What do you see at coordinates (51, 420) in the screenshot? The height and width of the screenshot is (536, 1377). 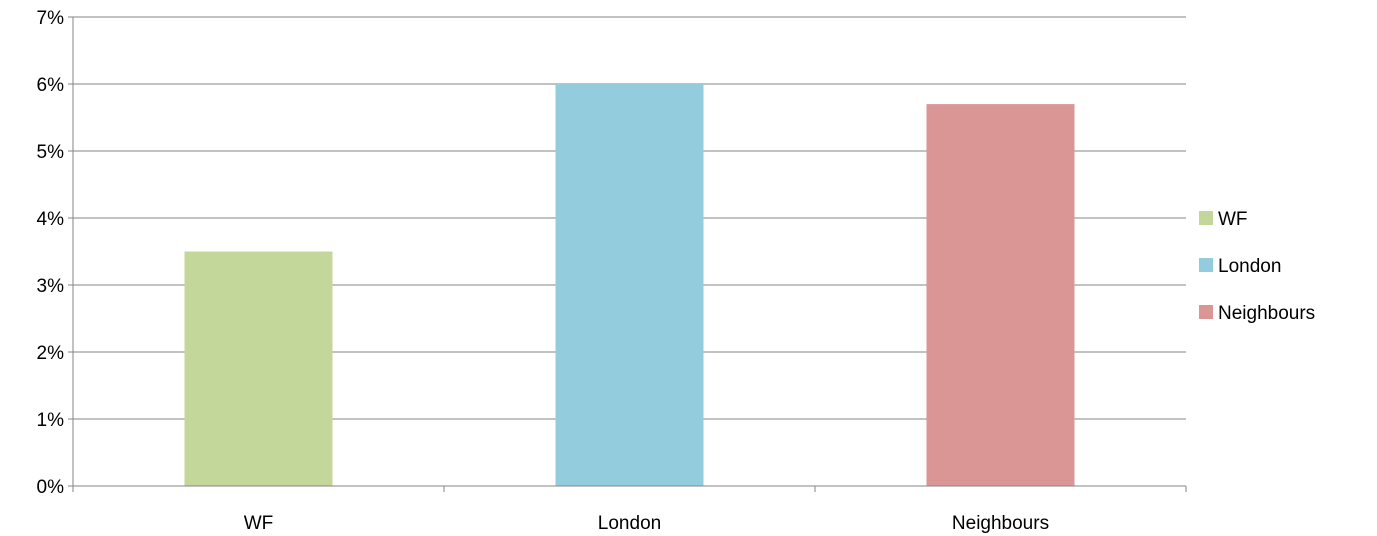 I see `y-tick-label: 1%` at bounding box center [51, 420].